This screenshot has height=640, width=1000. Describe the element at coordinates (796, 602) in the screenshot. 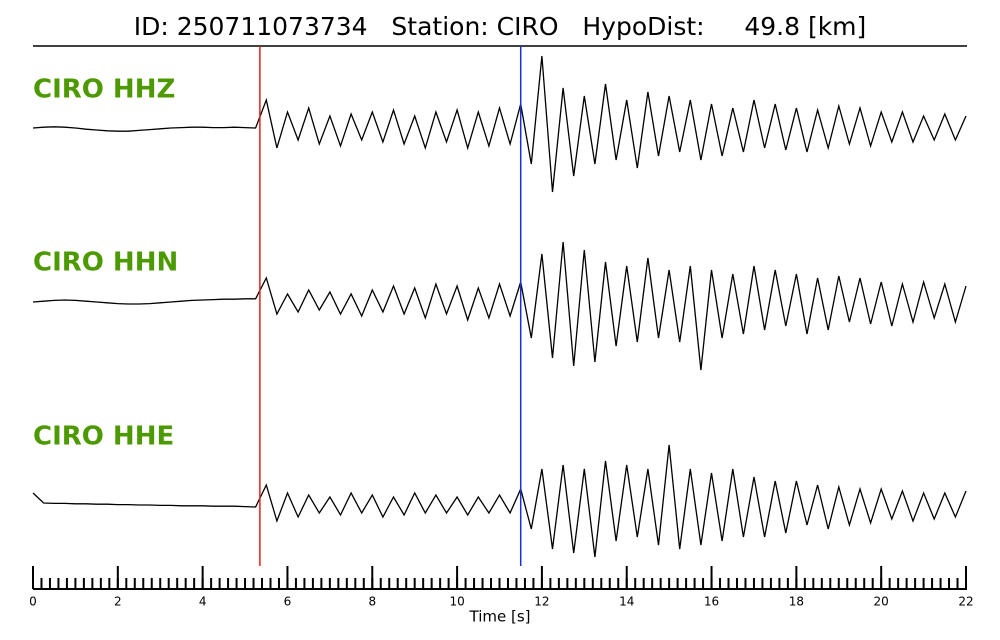

I see `x-tick-label: 18` at that location.